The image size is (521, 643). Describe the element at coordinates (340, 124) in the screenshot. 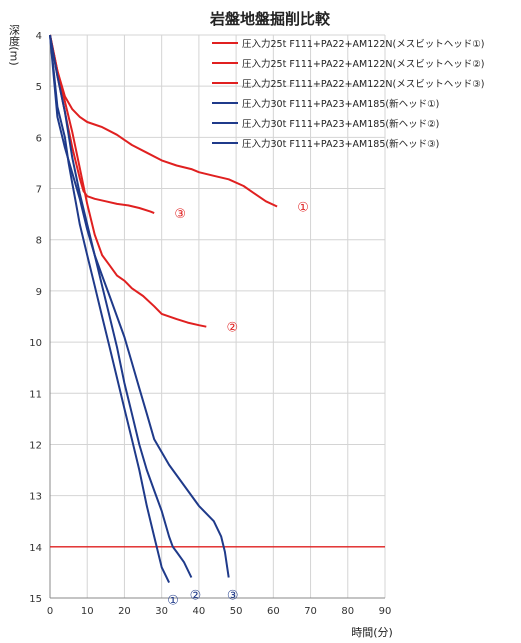

I see `legend-label-5: 圧入力30t F111+PA23+AM185(新ヘッド②)` at that location.